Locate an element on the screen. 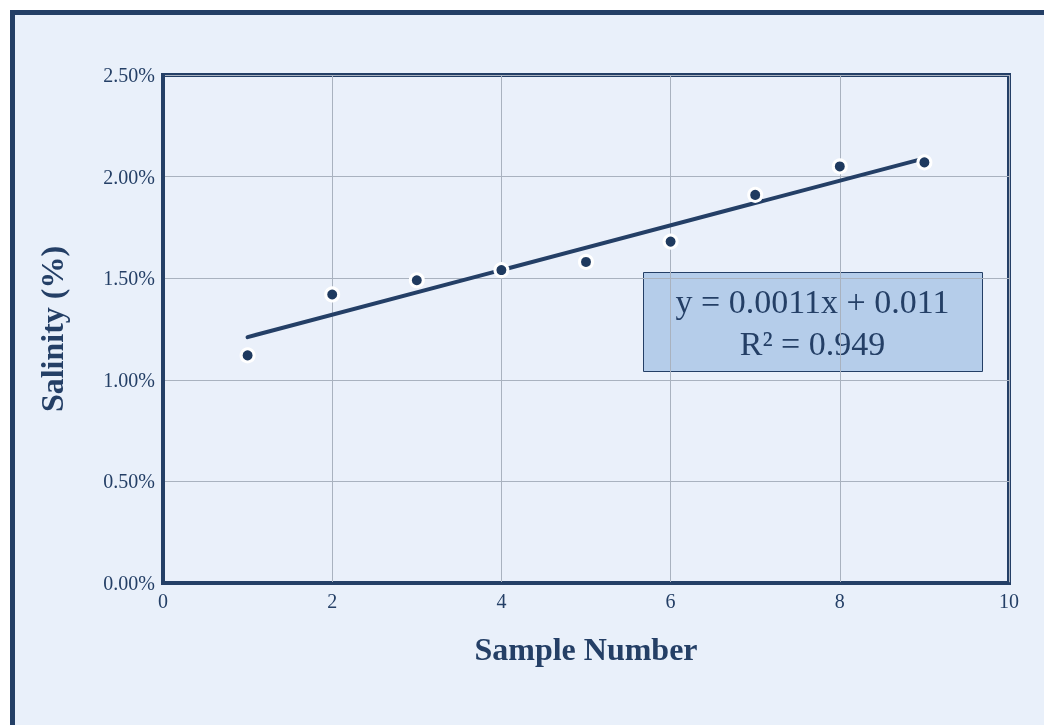  x-axis-title: Sample Number is located at coordinates (586, 649).